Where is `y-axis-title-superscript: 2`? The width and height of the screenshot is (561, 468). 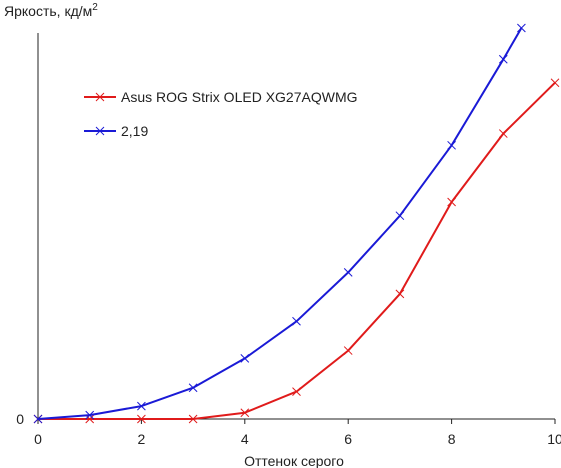
y-axis-title-superscript: 2 is located at coordinates (95, 7).